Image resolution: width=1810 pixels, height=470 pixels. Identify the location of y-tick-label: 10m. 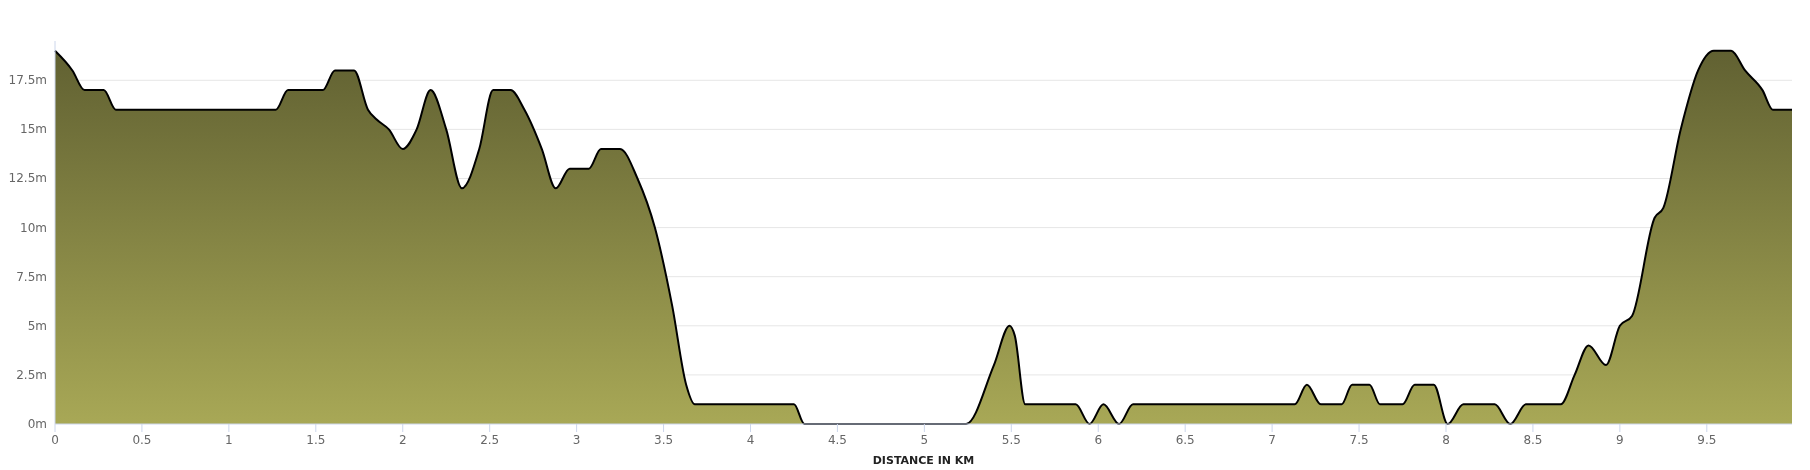
(33, 227).